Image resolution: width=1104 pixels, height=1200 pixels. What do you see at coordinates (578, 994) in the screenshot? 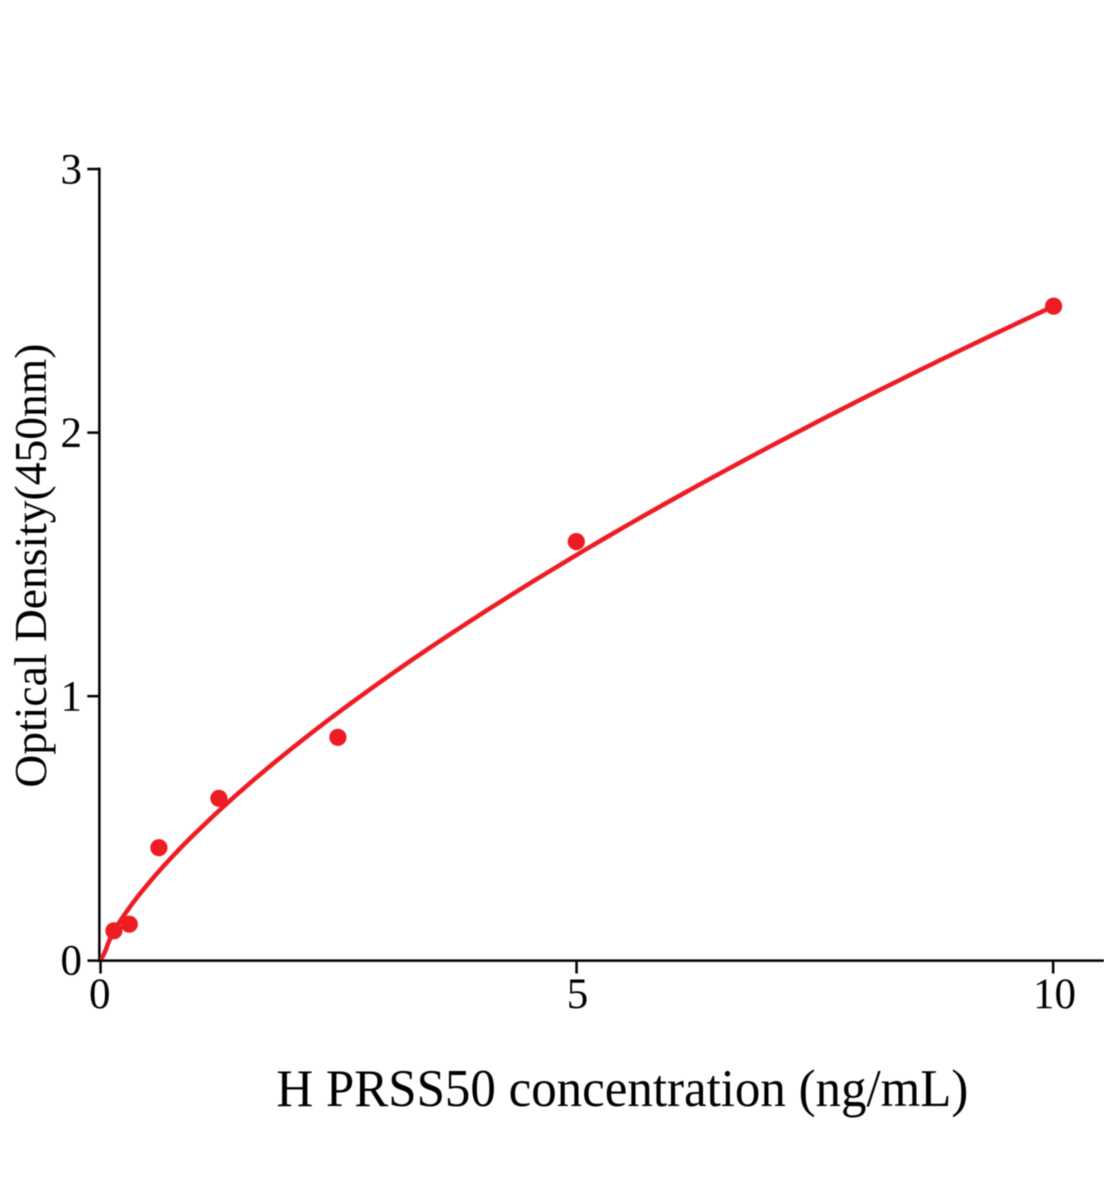
I see `svg-text: 5` at bounding box center [578, 994].